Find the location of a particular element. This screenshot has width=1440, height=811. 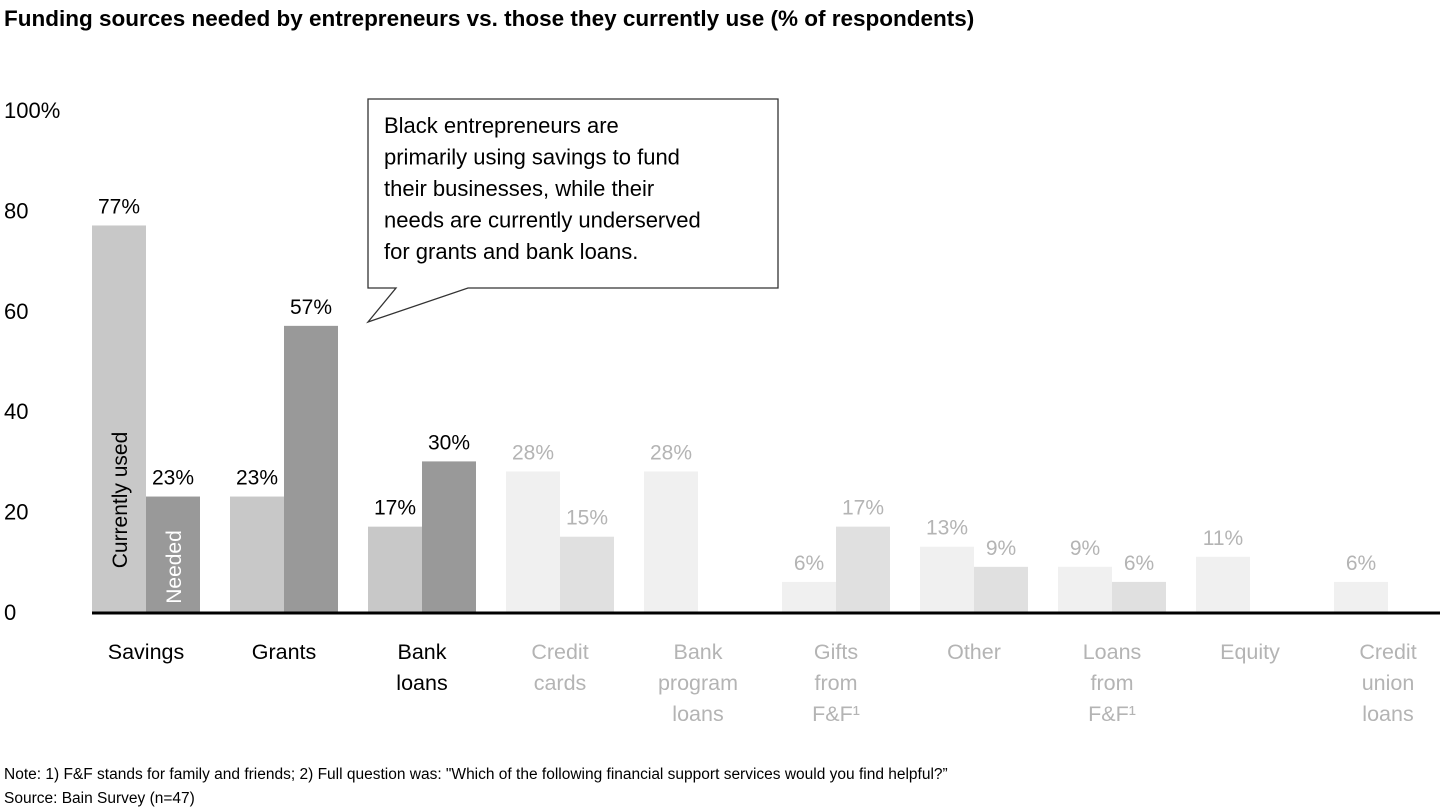

x-tick-label: cards is located at coordinates (560, 683).